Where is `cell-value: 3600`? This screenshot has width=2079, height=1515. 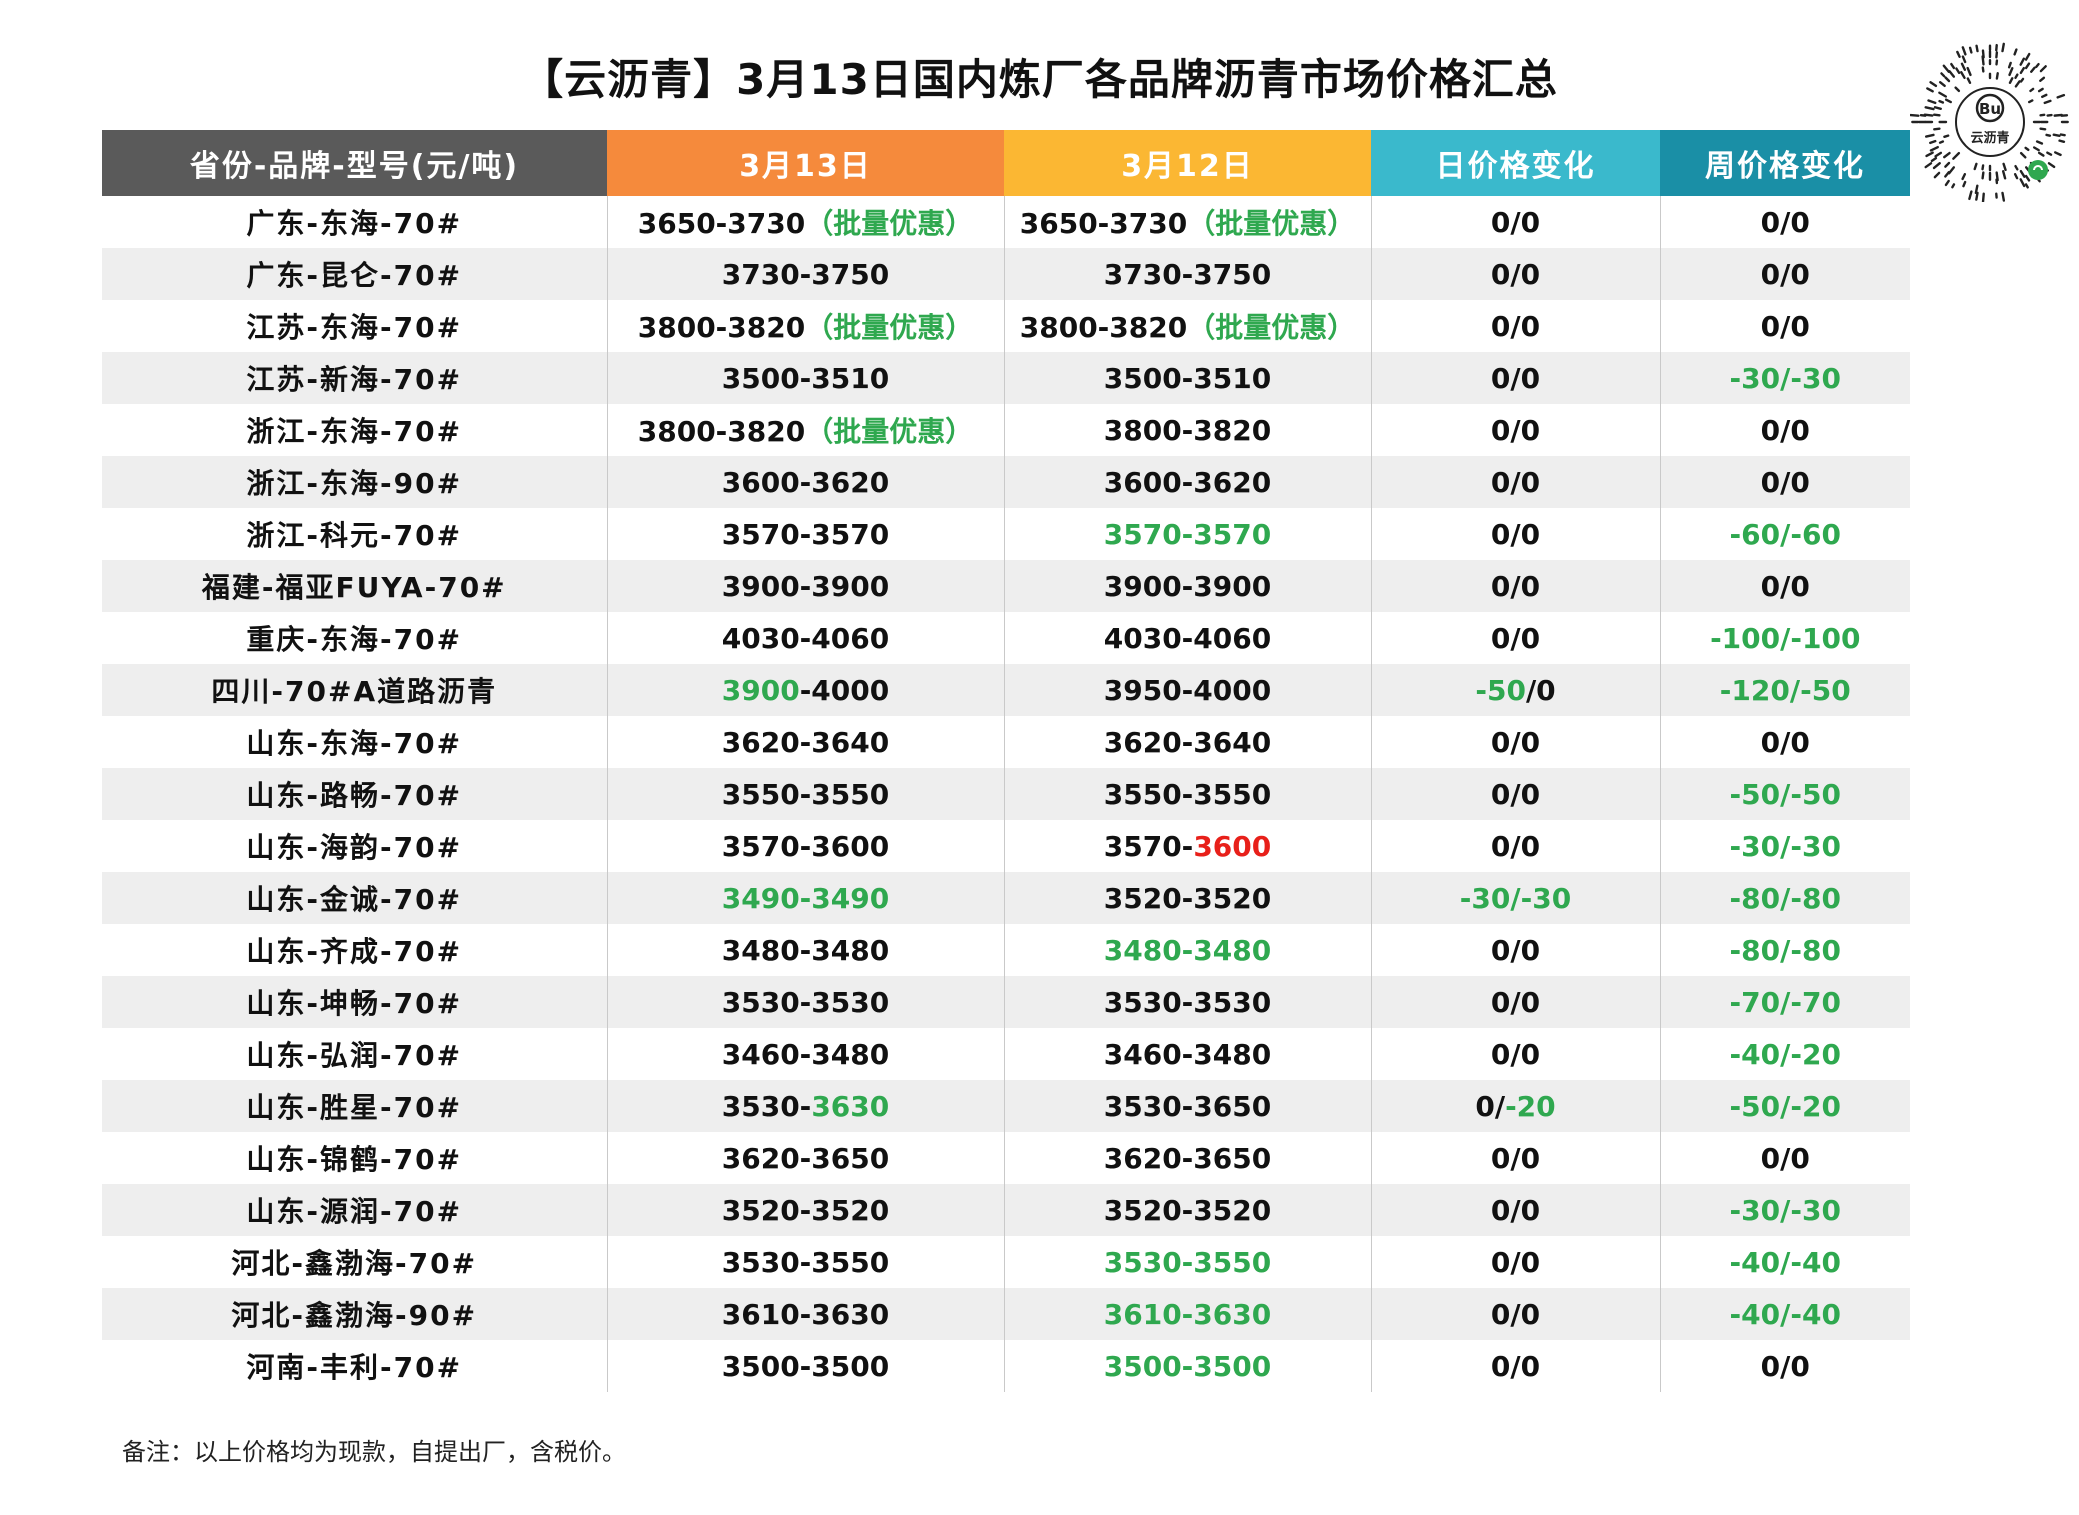
cell-value: 3600 is located at coordinates (1232, 846).